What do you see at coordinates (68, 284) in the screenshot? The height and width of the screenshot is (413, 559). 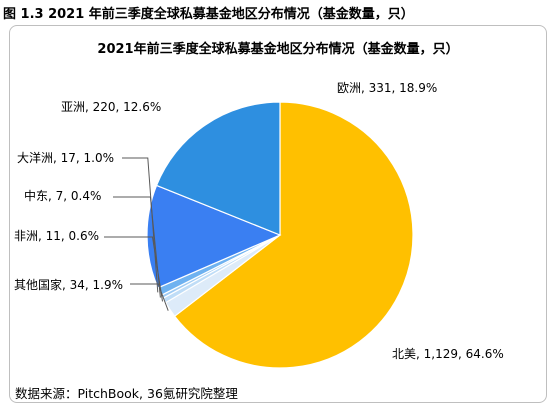 I see `slice-label-1: 其他国家, 34, 1.9%` at bounding box center [68, 284].